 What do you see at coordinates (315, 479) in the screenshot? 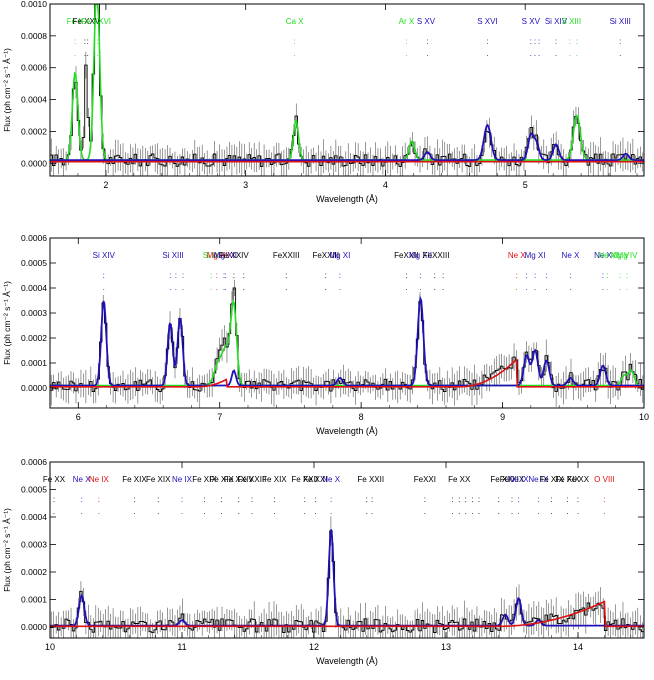
I see `line-id-label: Fe XXI` at bounding box center [315, 479].